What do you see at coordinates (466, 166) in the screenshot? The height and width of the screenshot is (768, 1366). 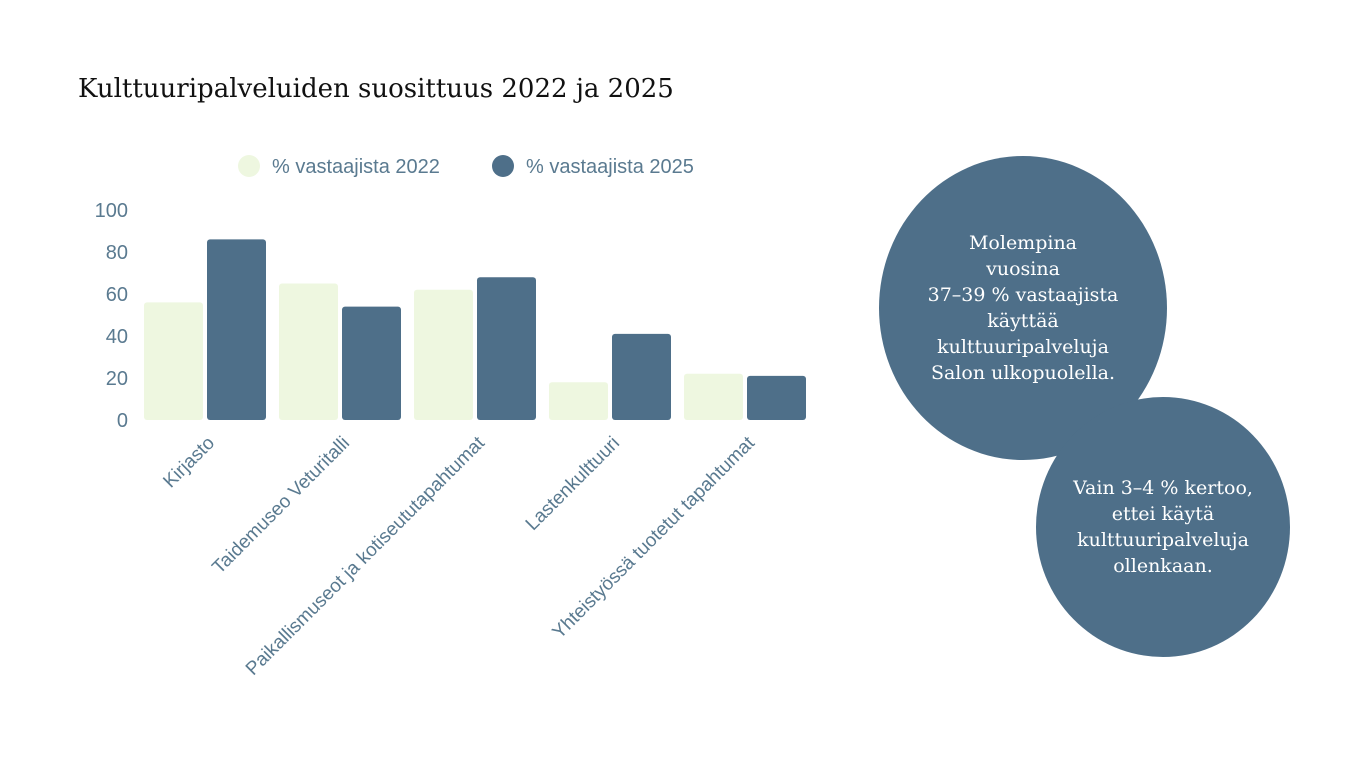 I see `chart-legend: % vastaajista 2022 % vastaajista 2025` at bounding box center [466, 166].